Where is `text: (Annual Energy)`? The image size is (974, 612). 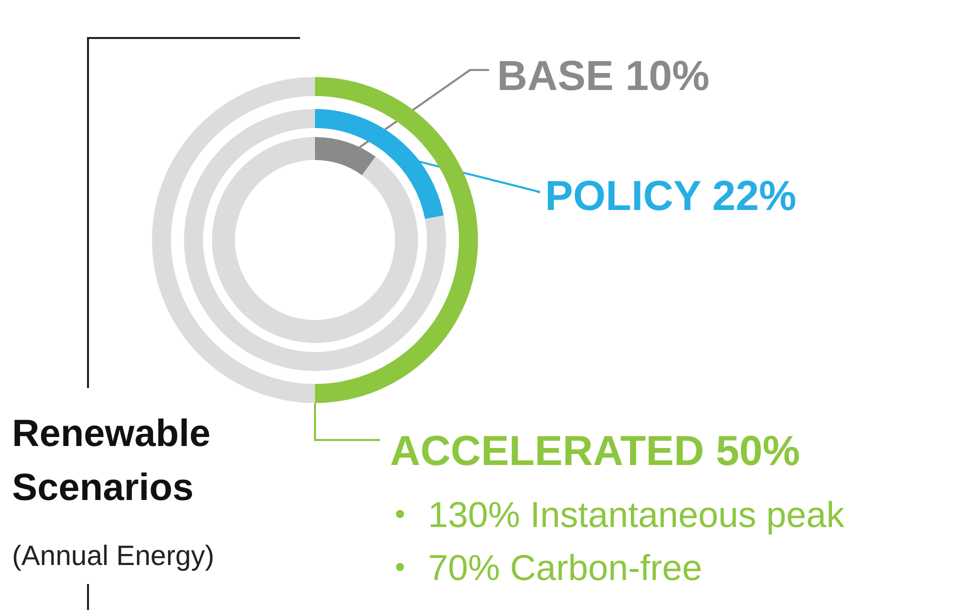
text: (Annual Energy) is located at coordinates (113, 555).